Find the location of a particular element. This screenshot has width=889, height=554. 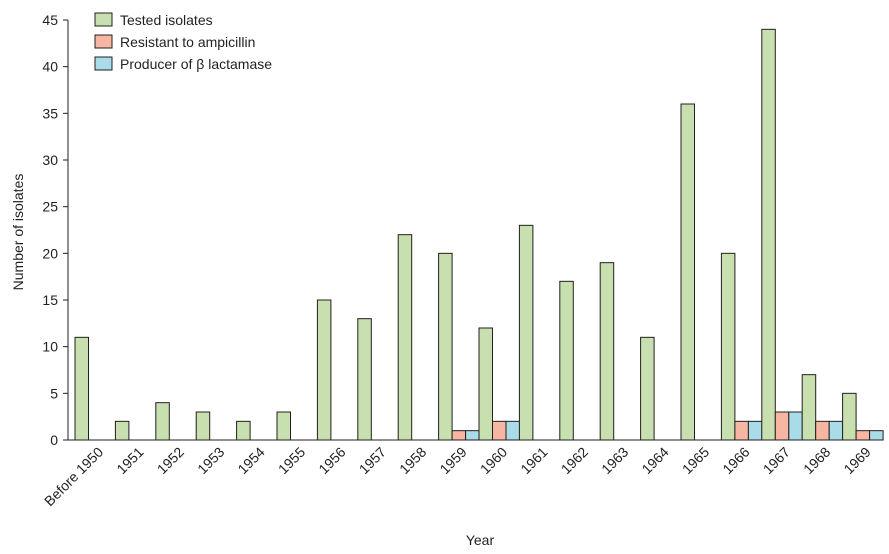

x-tick-label: 1963 is located at coordinates (614, 460).